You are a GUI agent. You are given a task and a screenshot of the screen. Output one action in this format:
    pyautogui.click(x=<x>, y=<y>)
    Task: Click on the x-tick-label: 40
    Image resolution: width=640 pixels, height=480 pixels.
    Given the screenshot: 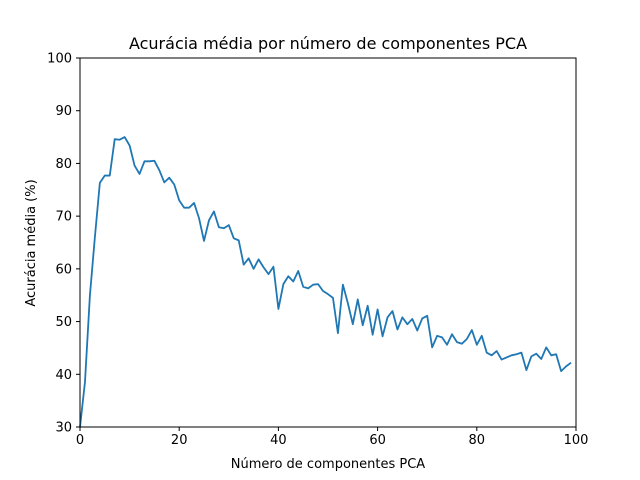 What is the action you would take?
    pyautogui.click(x=278, y=440)
    